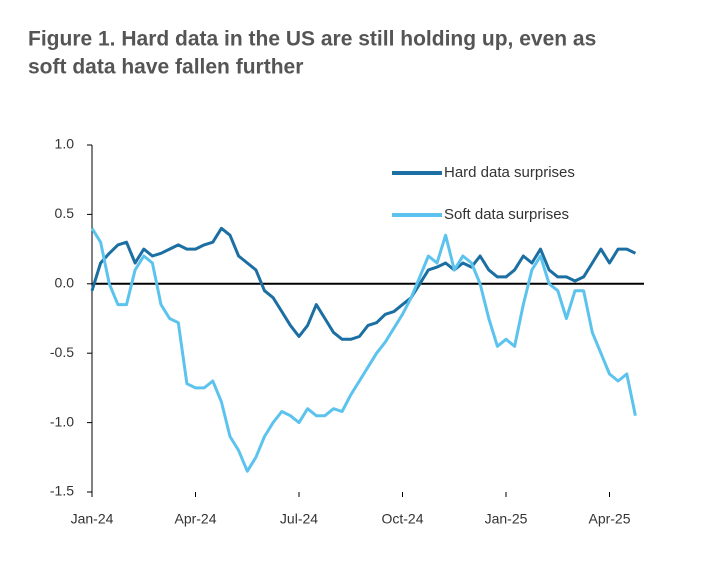 The width and height of the screenshot is (709, 577). I want to click on x-tick-label: Jan-24, so click(92, 519).